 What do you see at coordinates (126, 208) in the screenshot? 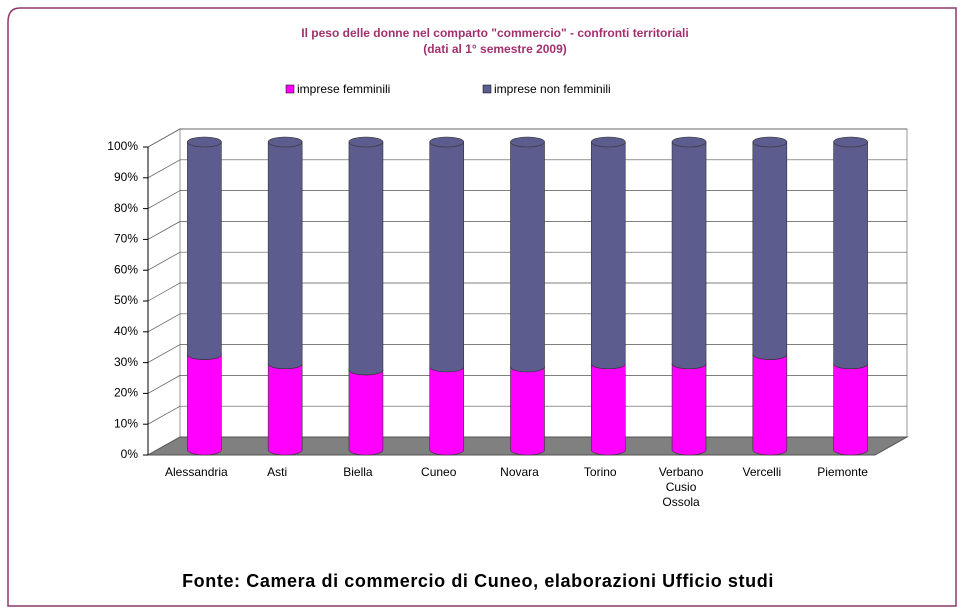
I see `y-tick-label: 80%` at bounding box center [126, 208].